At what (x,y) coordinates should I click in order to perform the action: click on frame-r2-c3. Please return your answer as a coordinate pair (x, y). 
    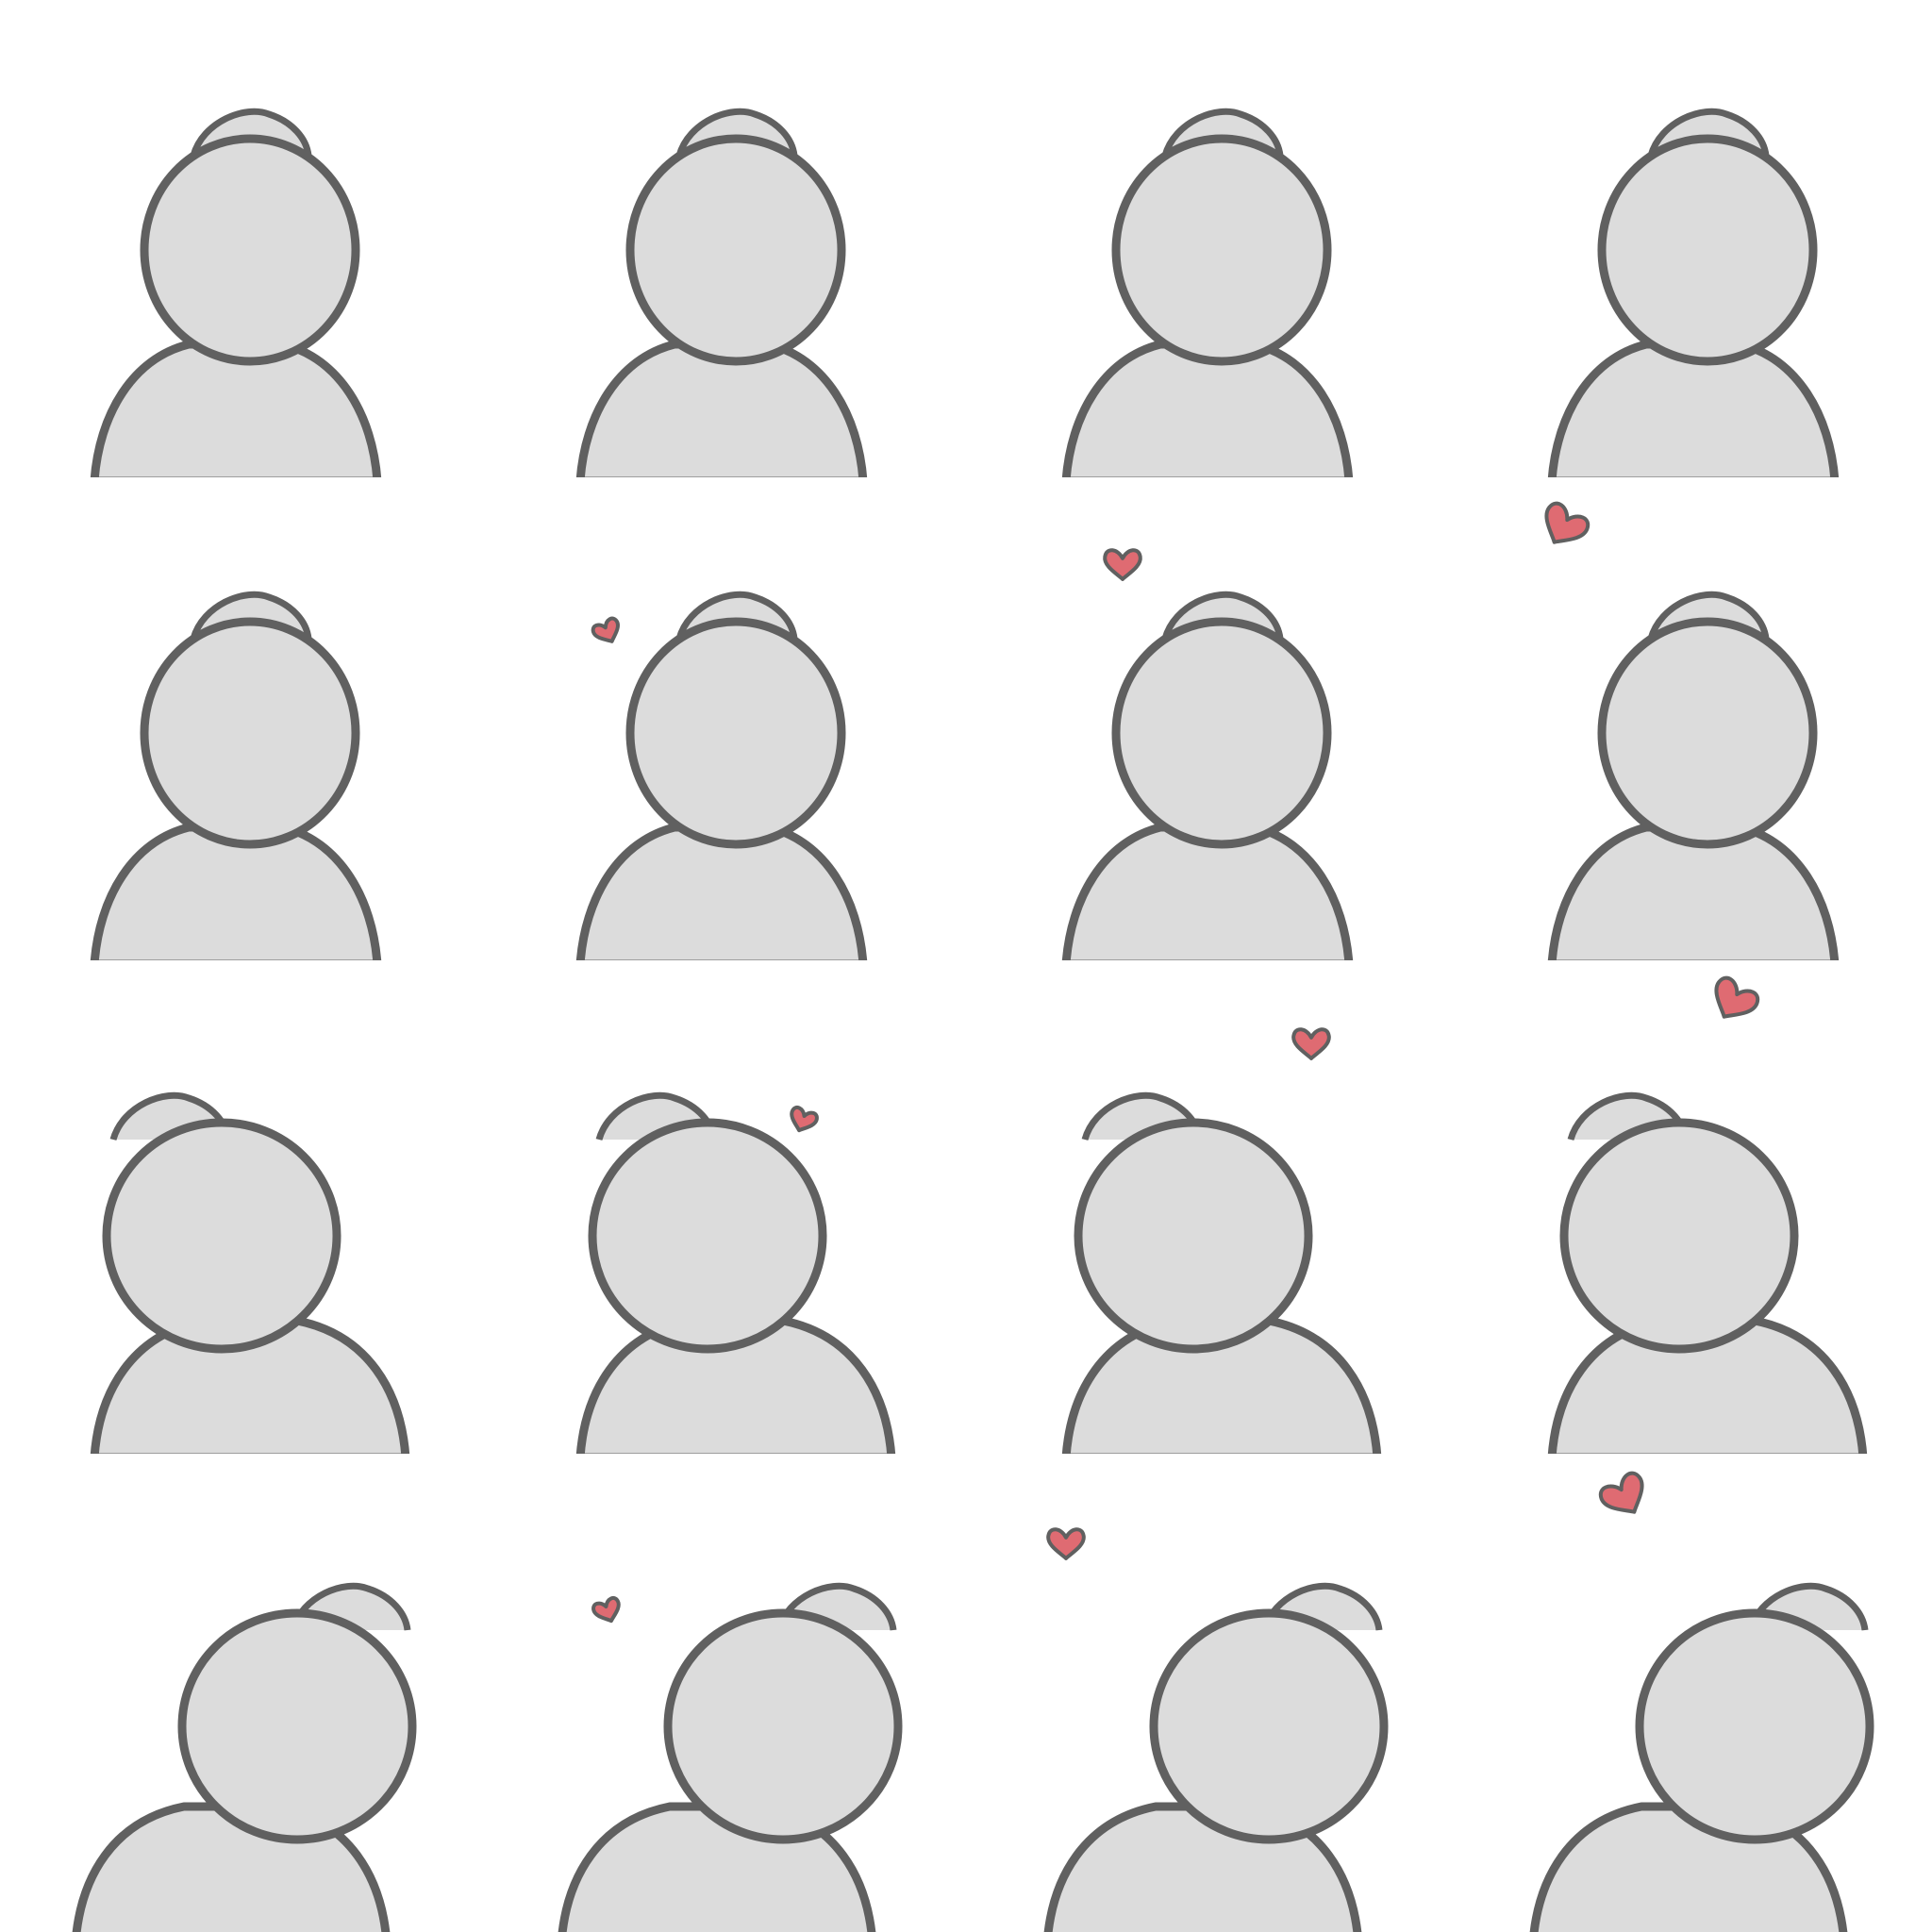
    Looking at the image, I should click on (1207, 761).